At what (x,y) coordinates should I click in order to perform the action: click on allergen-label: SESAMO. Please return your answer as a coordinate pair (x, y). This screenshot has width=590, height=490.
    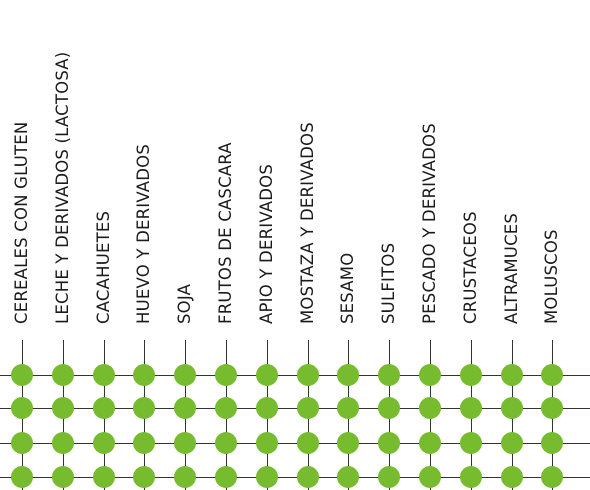
    Looking at the image, I should click on (348, 288).